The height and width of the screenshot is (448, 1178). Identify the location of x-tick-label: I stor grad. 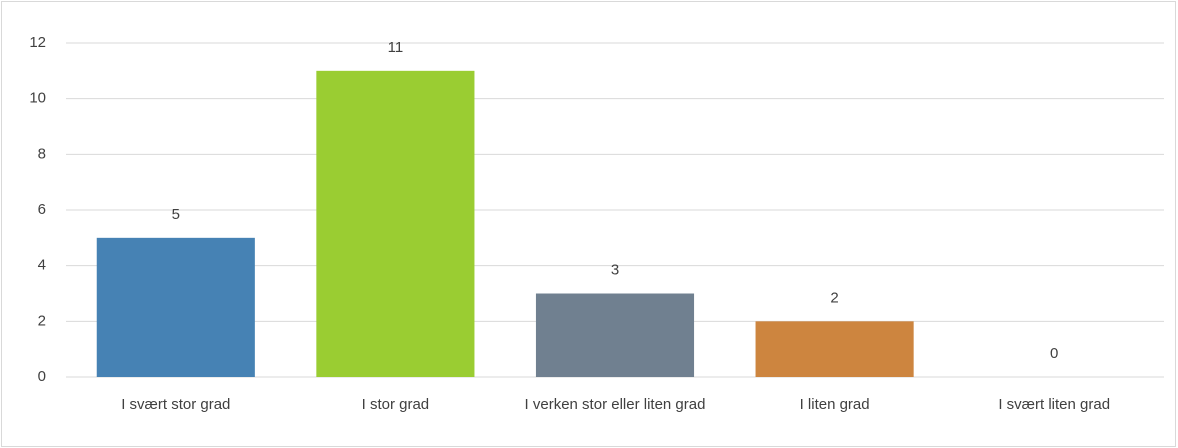
(395, 404).